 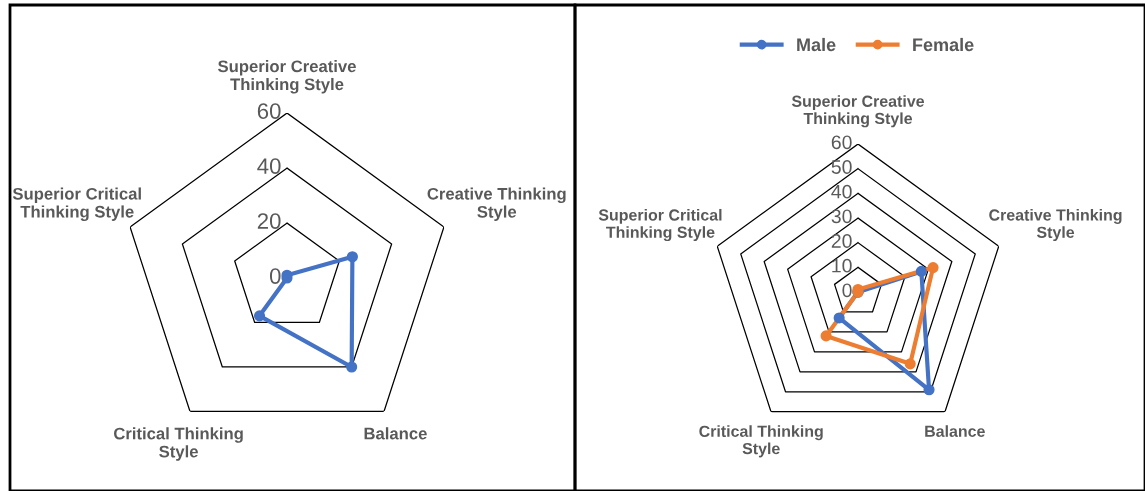 What do you see at coordinates (841, 216) in the screenshot?
I see `y-tick-label: 30` at bounding box center [841, 216].